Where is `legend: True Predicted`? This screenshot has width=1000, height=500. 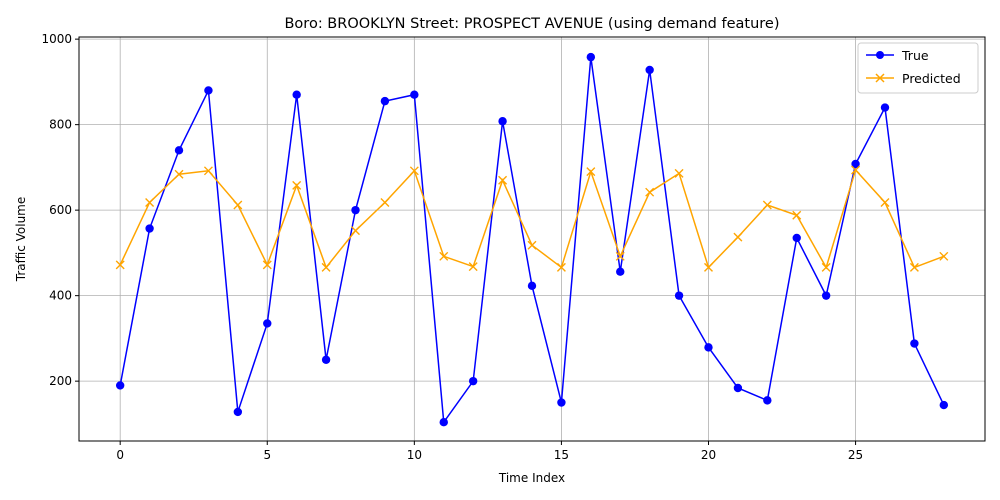
legend: True Predicted is located at coordinates (918, 68).